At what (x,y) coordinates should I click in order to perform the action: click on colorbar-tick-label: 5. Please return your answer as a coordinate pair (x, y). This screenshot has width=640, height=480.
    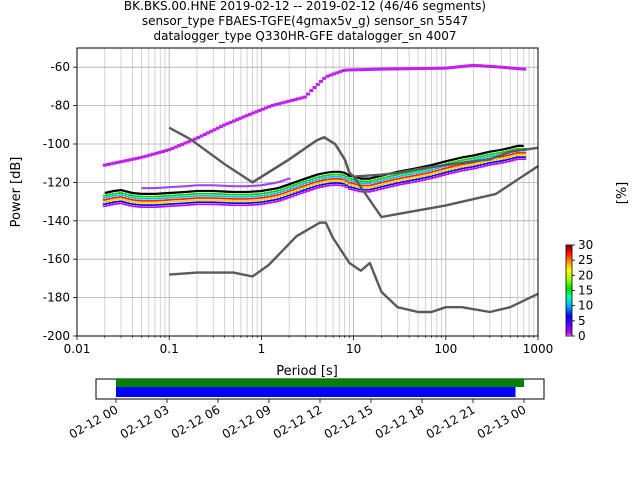
    Looking at the image, I should click on (582, 321).